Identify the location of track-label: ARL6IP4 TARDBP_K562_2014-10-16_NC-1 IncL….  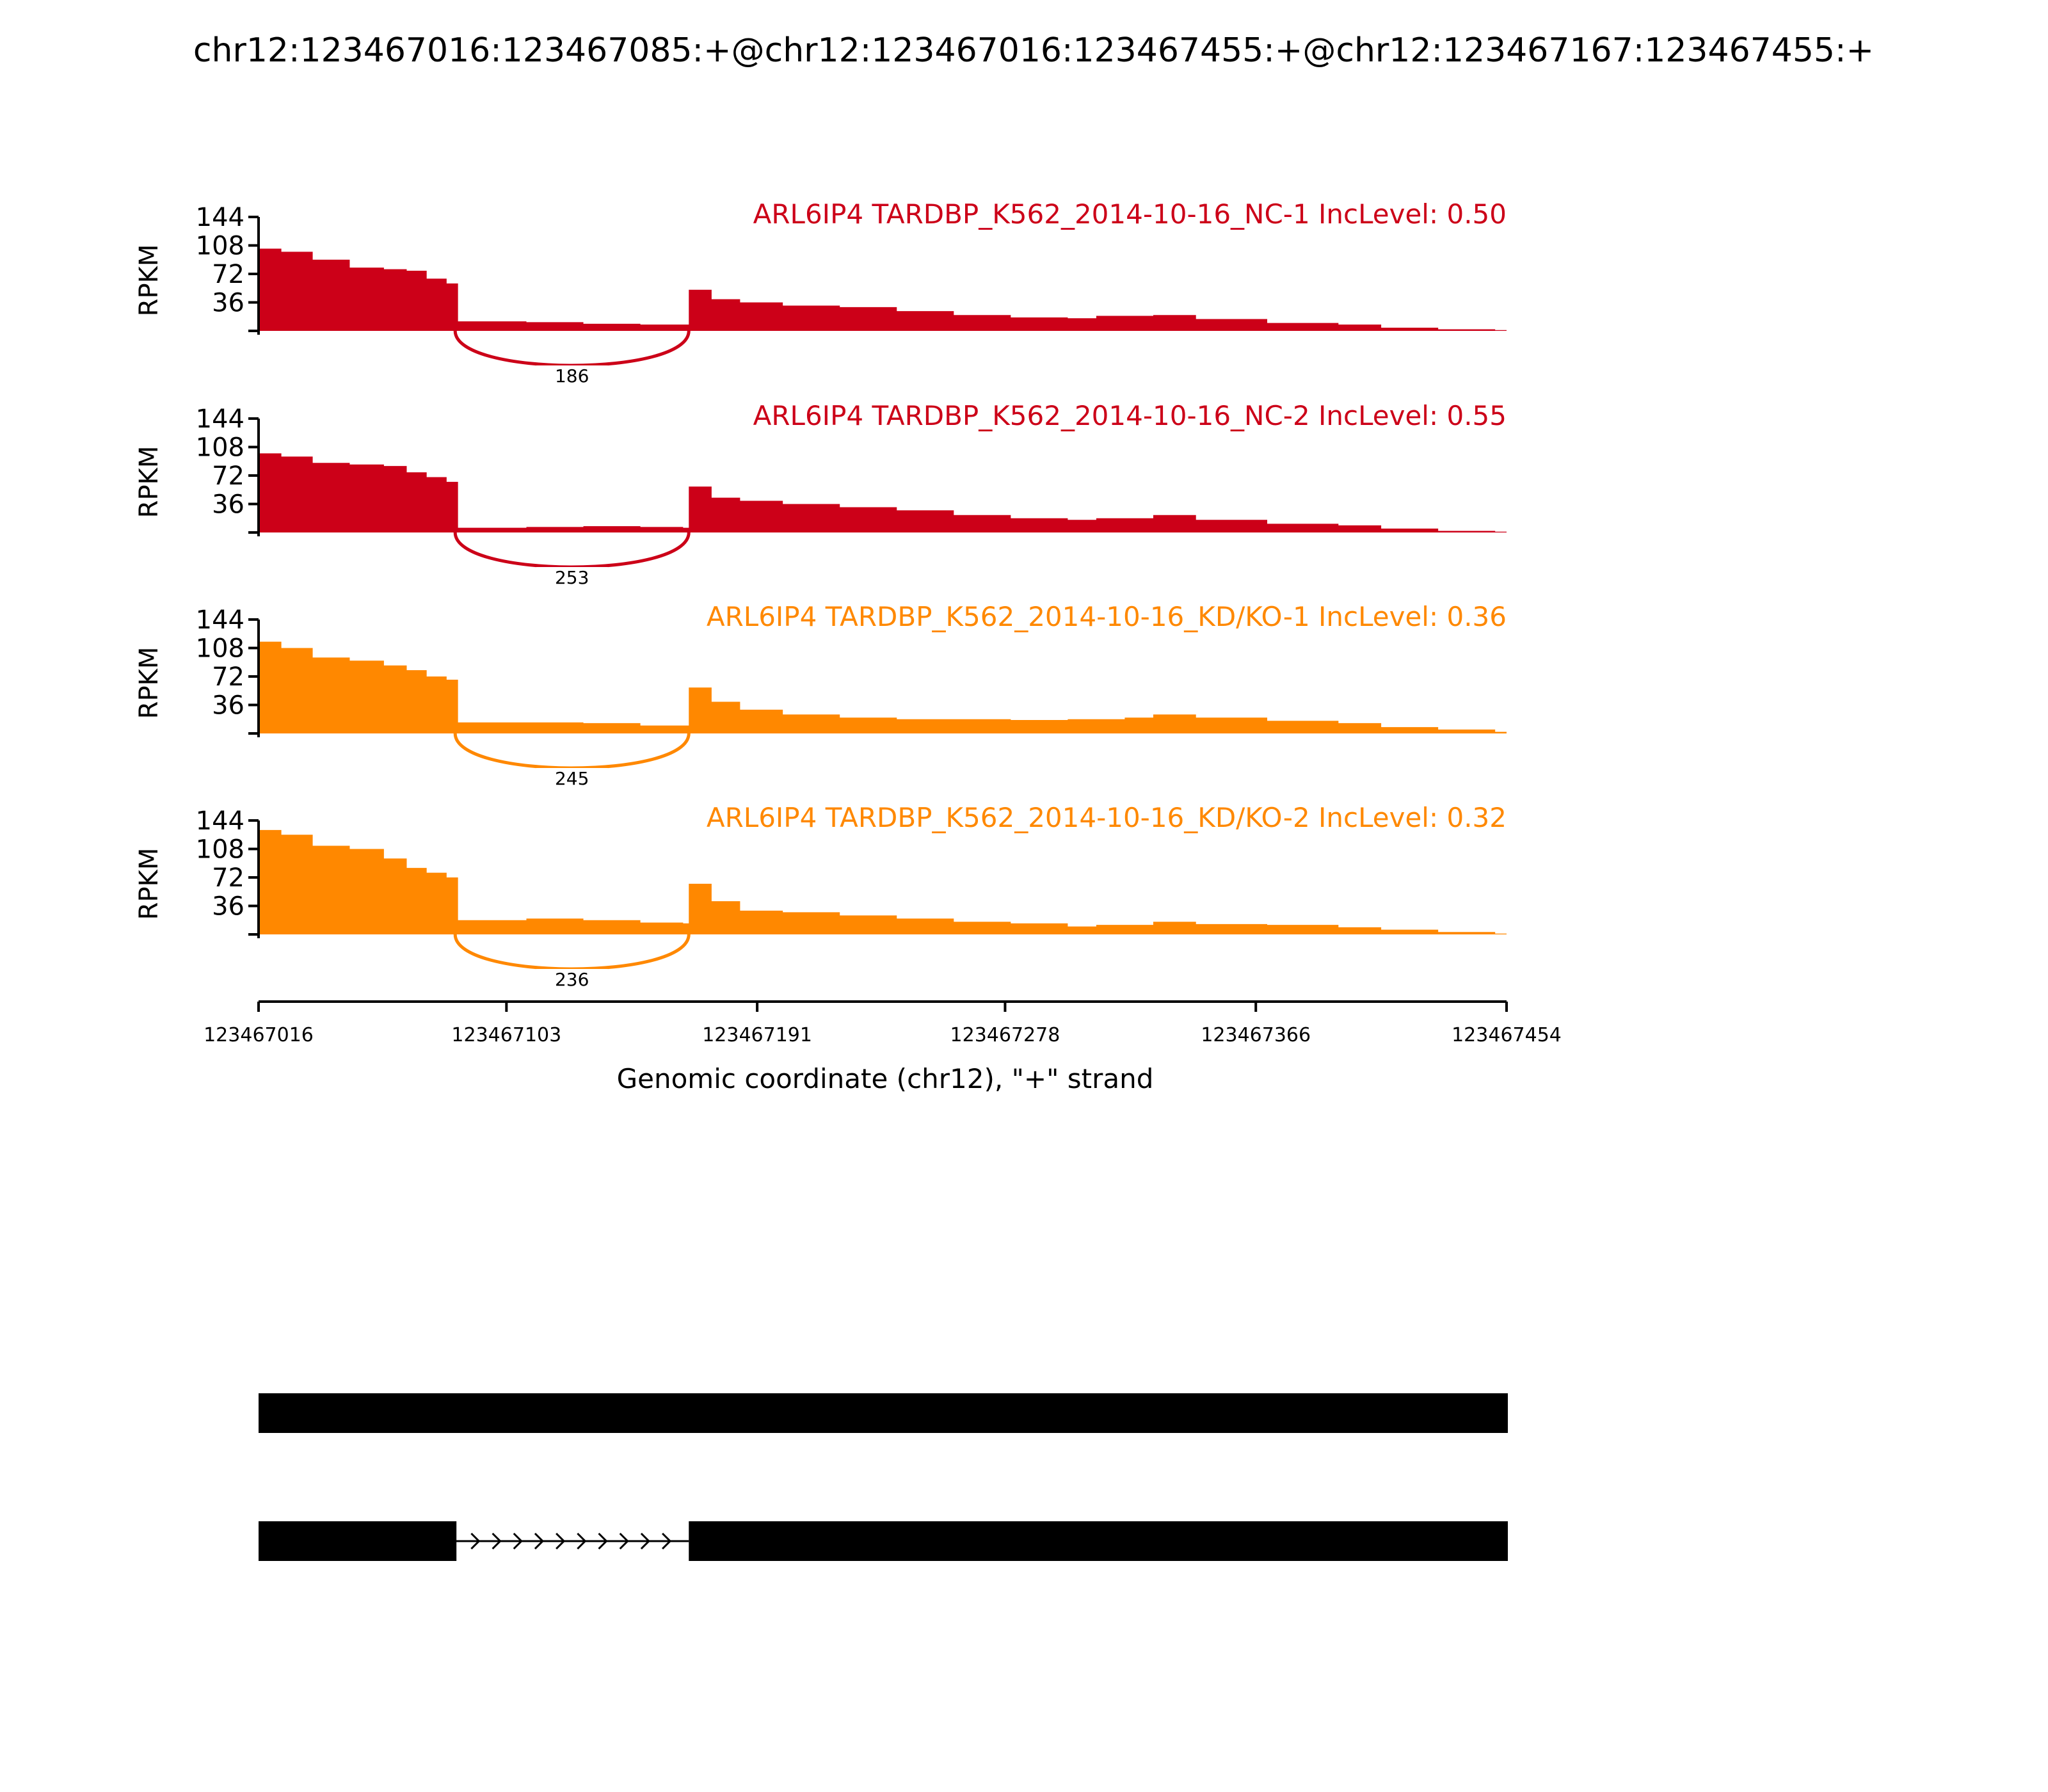
(1130, 214).